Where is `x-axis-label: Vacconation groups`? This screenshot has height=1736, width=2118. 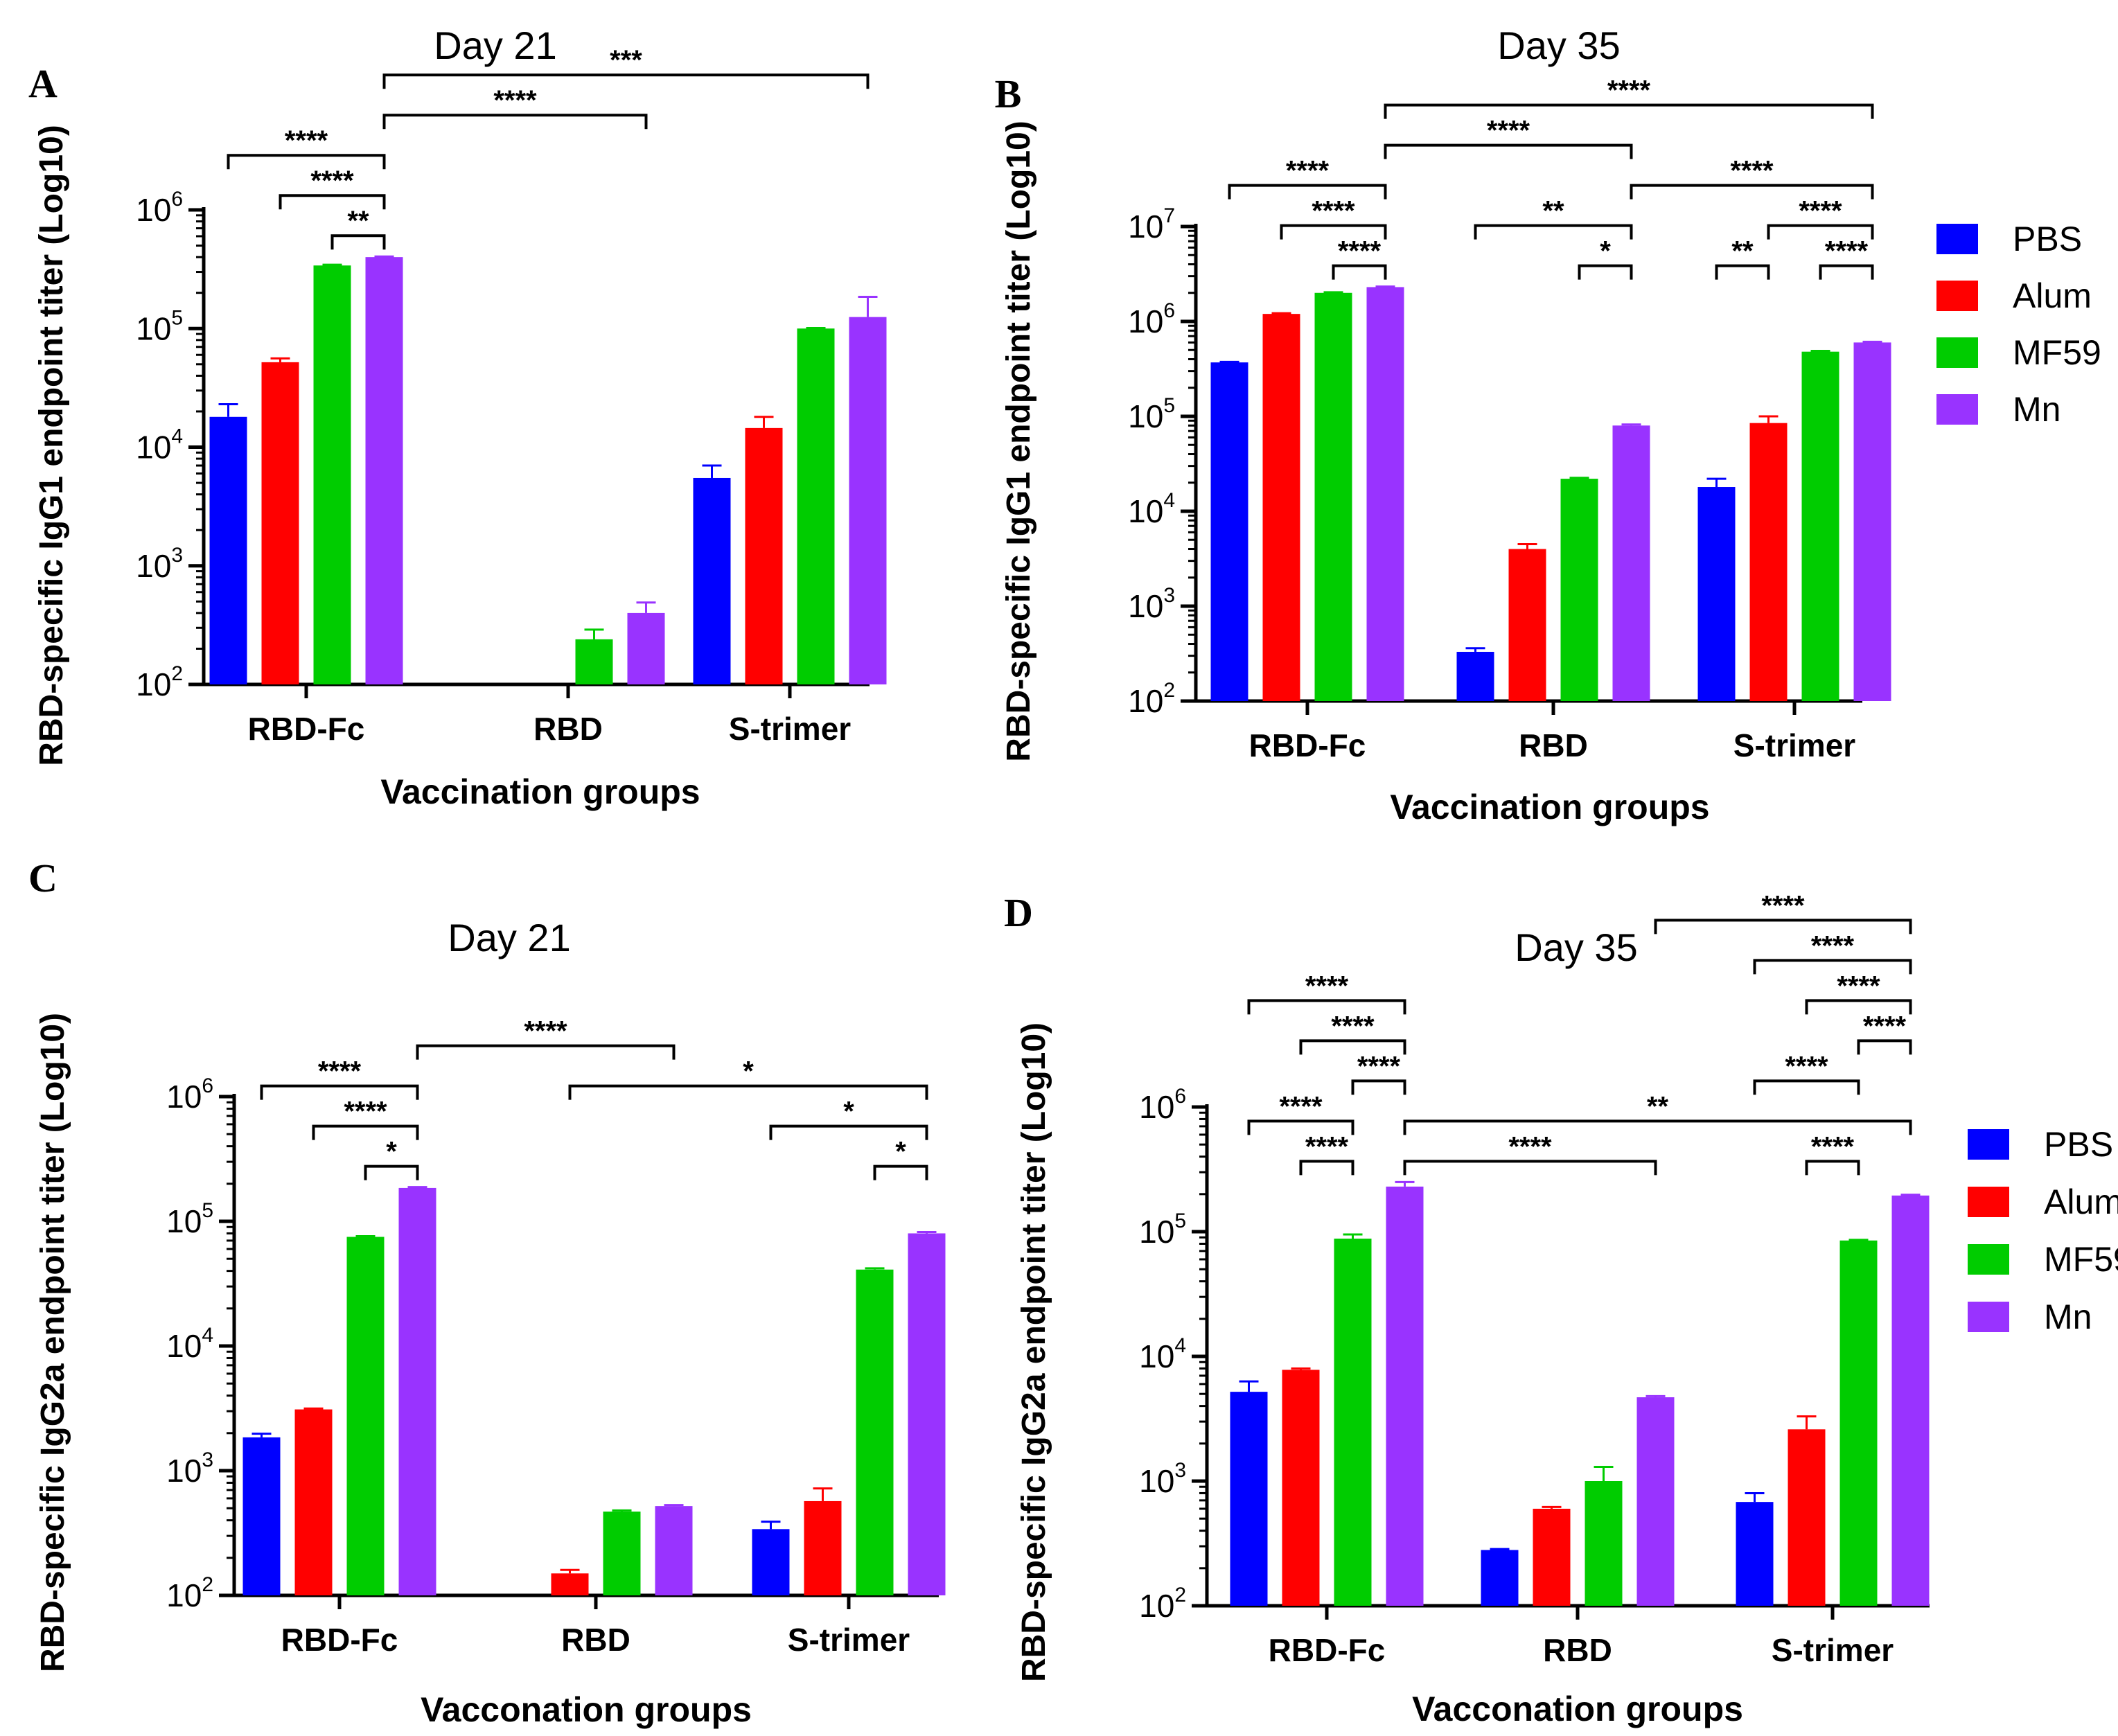 x-axis-label: Vacconation groups is located at coordinates (1578, 1709).